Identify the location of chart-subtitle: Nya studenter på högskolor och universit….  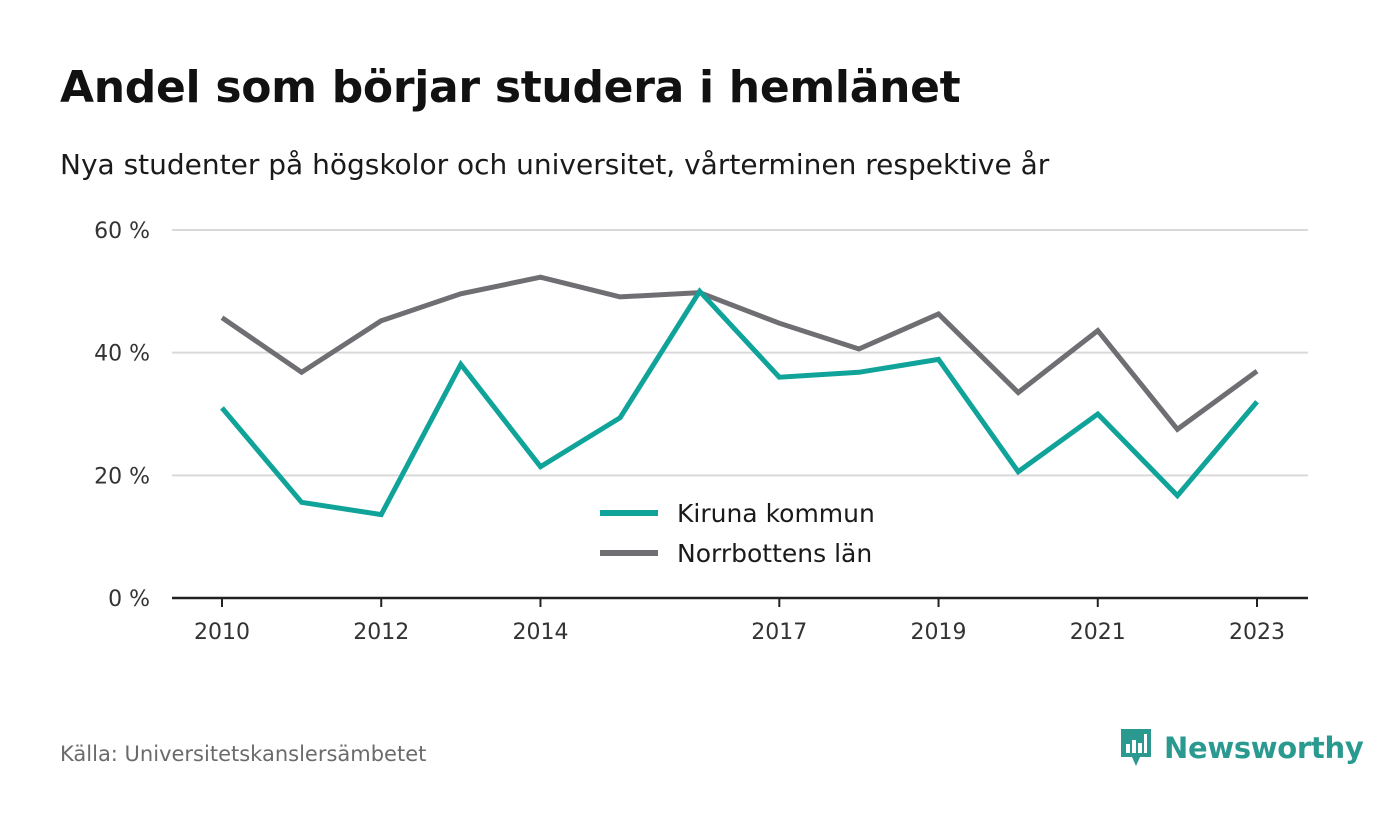
(555, 164).